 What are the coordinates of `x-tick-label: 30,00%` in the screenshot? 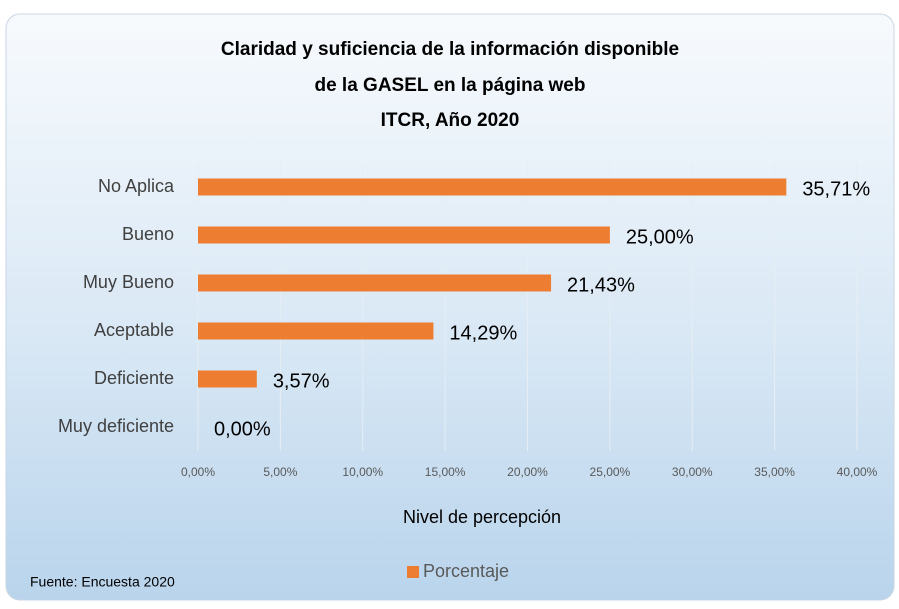 It's located at (692, 472).